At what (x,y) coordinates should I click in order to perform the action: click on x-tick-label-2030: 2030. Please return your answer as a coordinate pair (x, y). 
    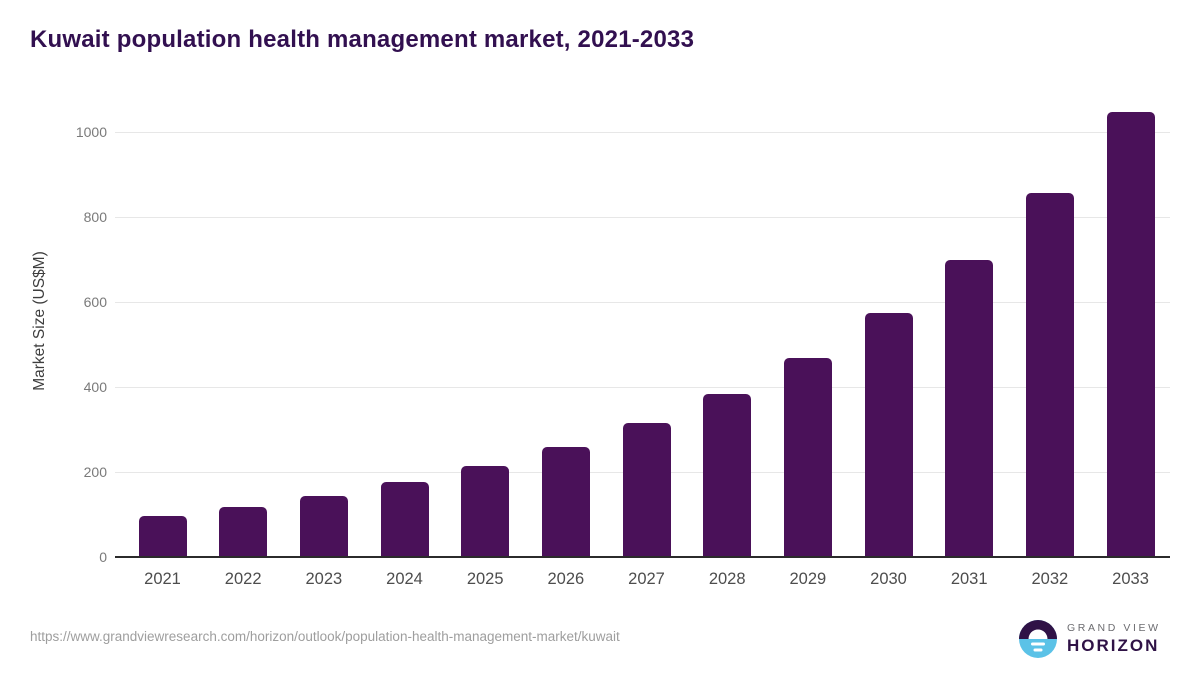
    Looking at the image, I should click on (888, 579).